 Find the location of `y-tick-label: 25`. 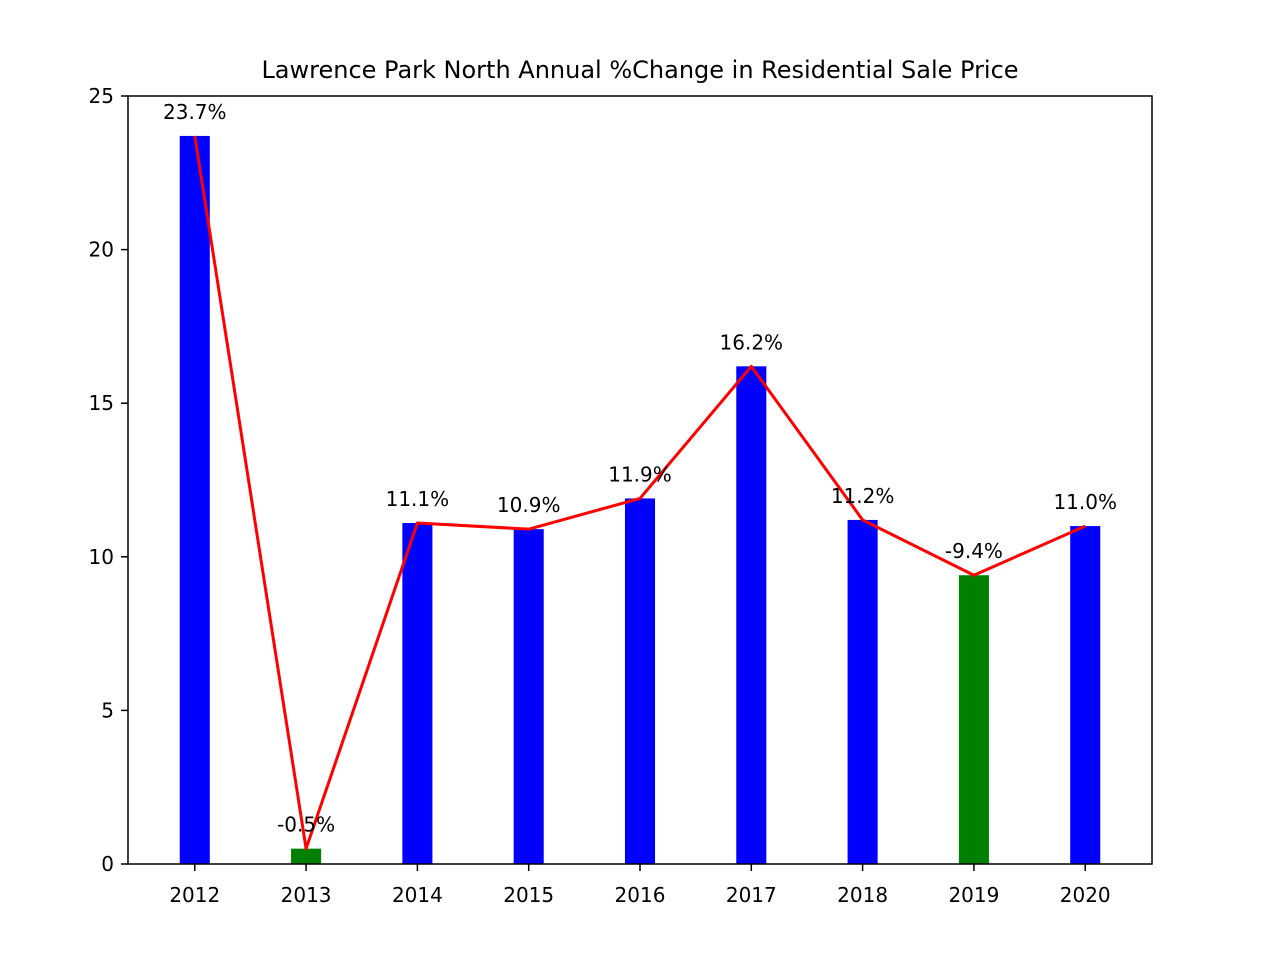

y-tick-label: 25 is located at coordinates (101, 96).